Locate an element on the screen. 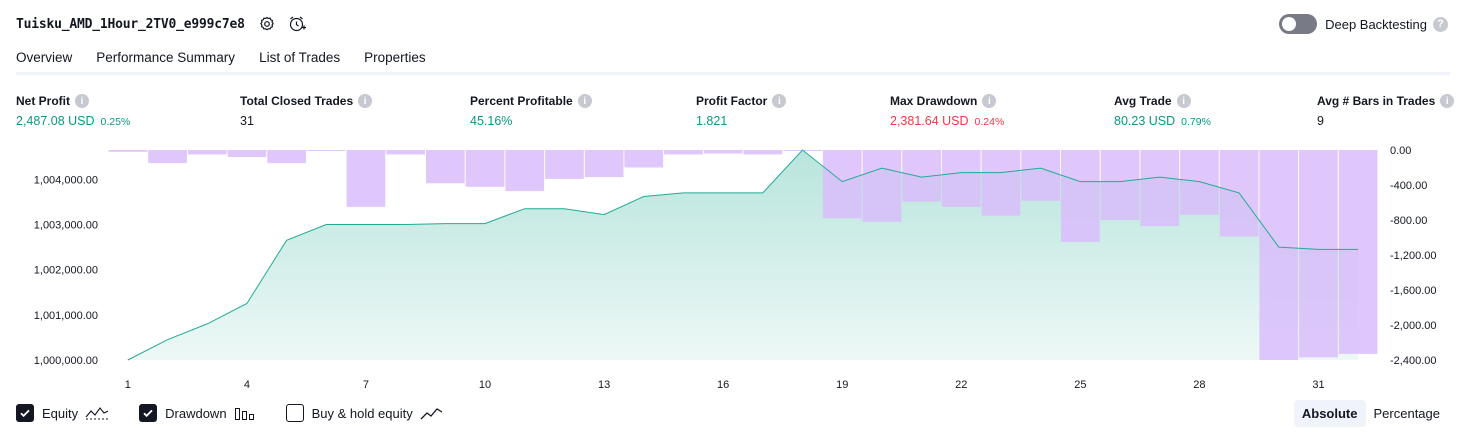 The width and height of the screenshot is (1466, 438). stat-percent: 0.24% is located at coordinates (989, 122).